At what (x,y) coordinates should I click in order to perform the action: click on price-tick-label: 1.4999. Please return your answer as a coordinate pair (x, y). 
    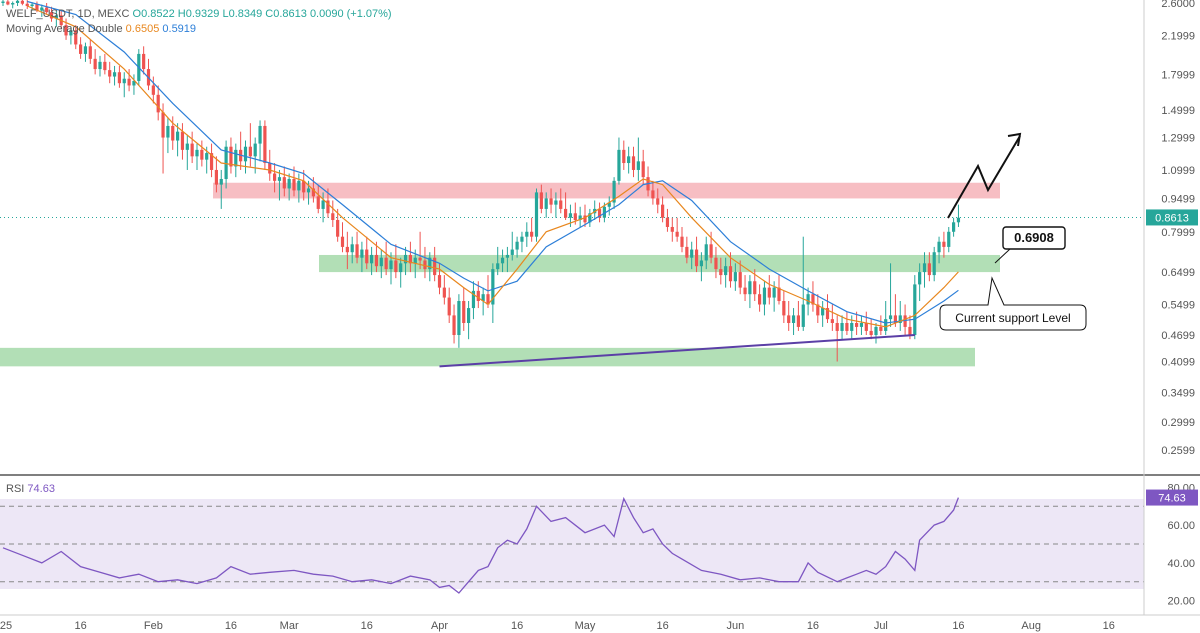
    Looking at the image, I should click on (1178, 111).